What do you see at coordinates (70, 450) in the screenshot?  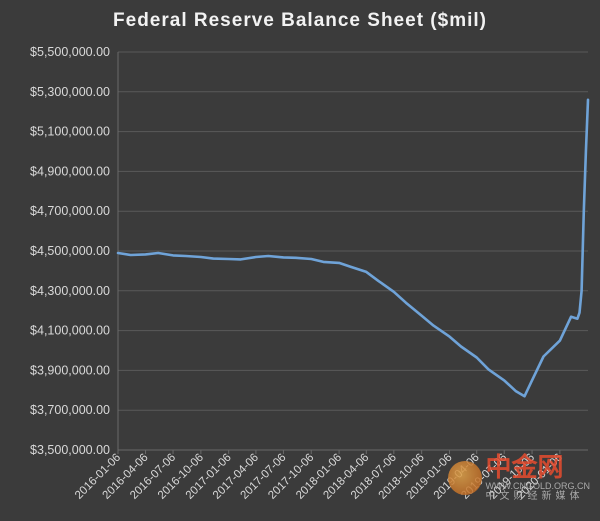 I see `y-tick-label: $3,500,000.00` at bounding box center [70, 450].